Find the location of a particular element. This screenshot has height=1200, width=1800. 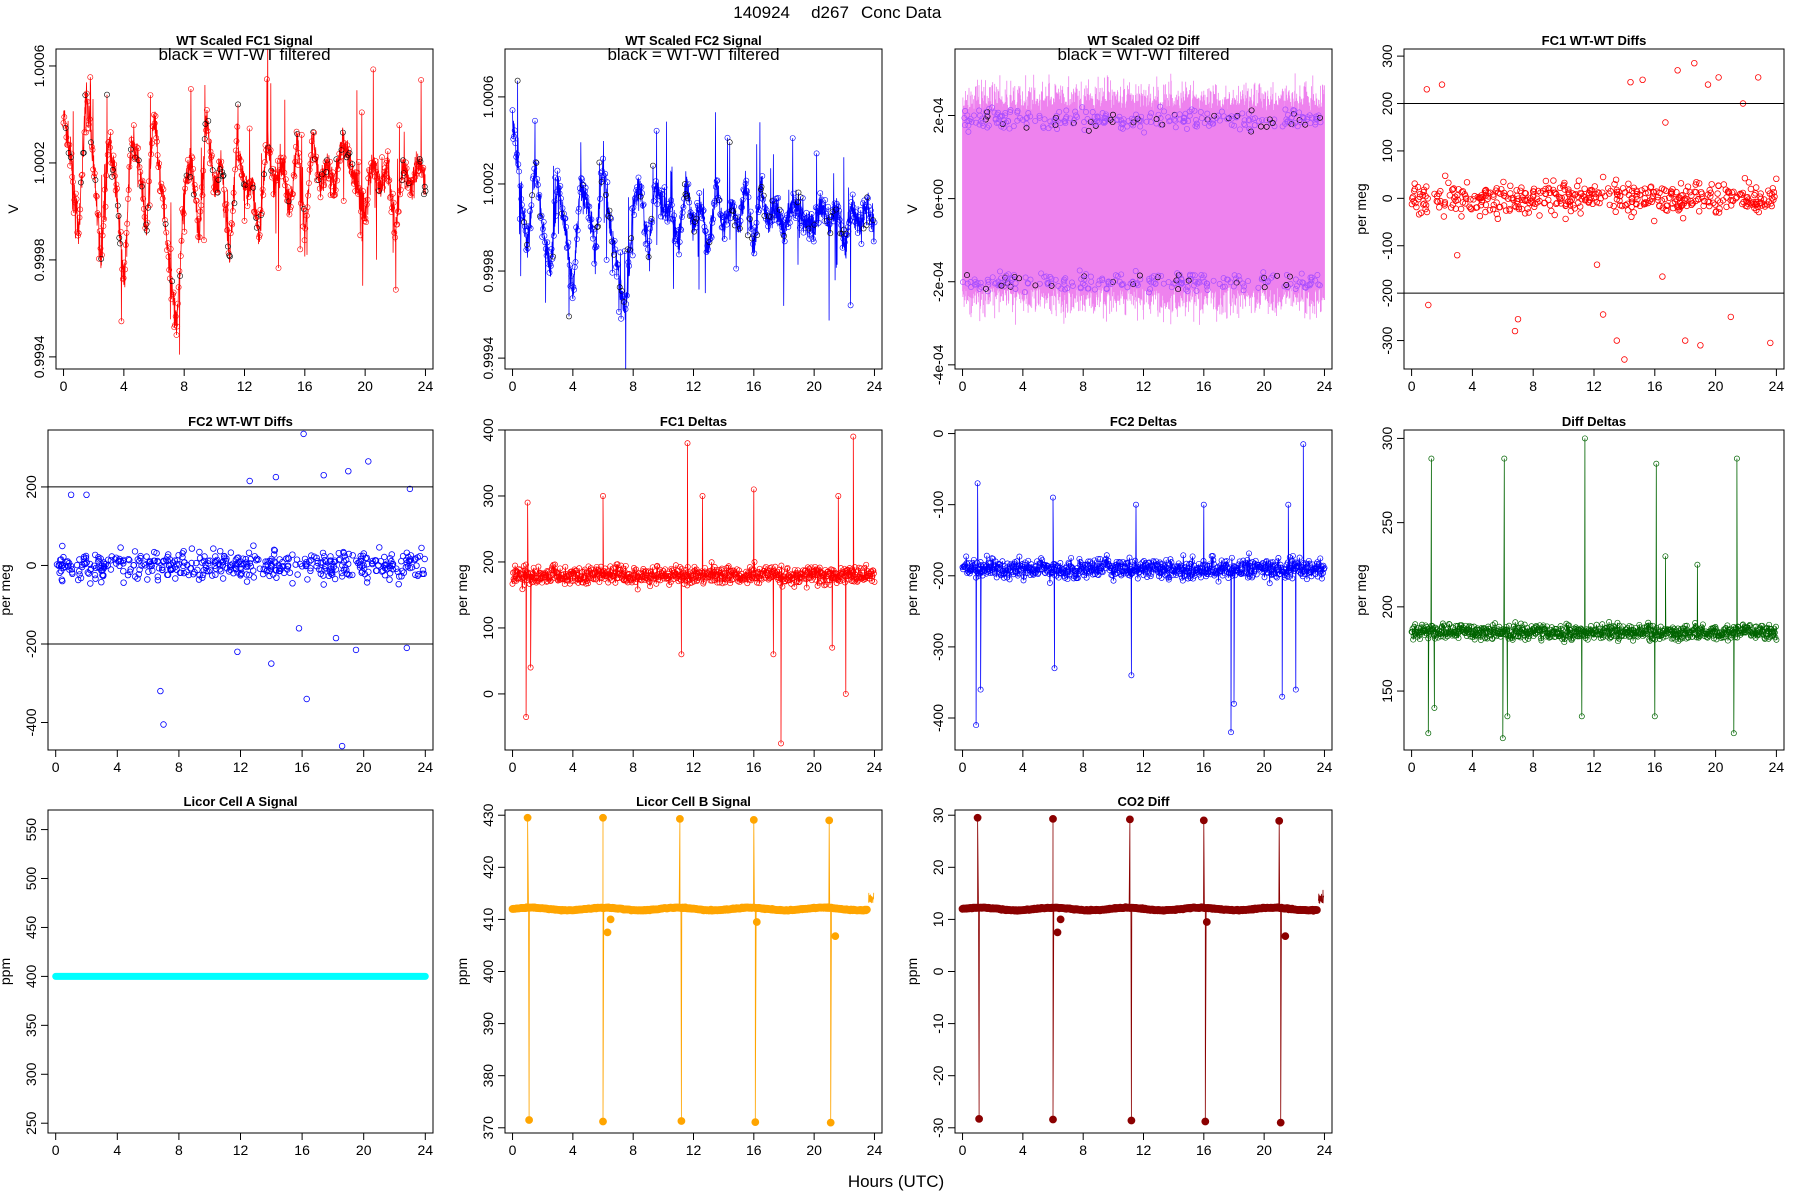

x-tick-label: 0 is located at coordinates (56, 1150).